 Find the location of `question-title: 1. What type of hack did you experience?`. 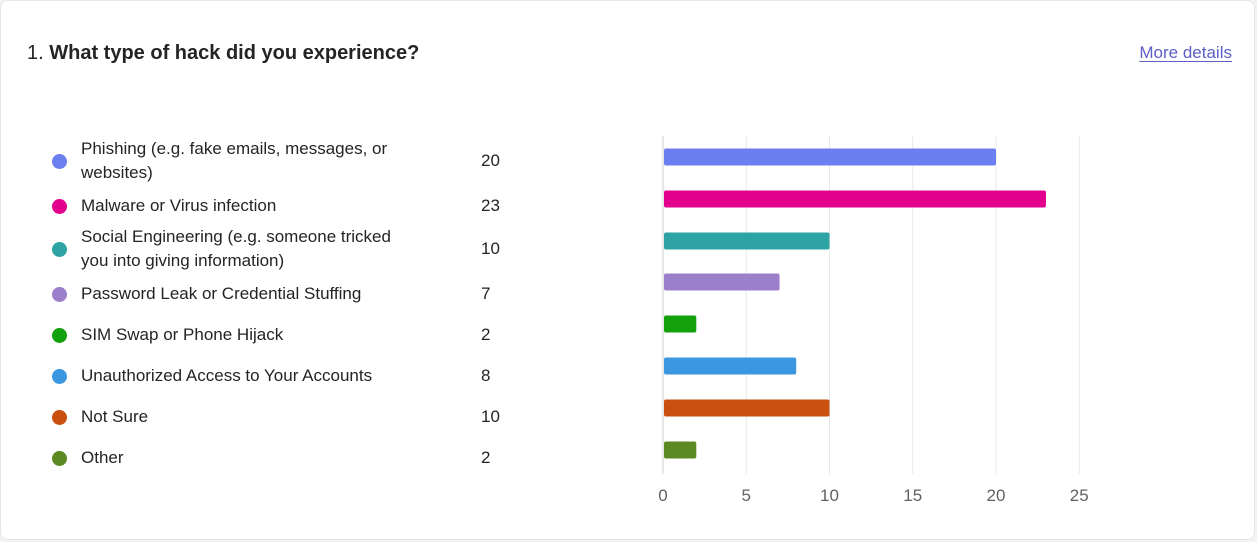

question-title: 1. What type of hack did you experience? is located at coordinates (223, 53).